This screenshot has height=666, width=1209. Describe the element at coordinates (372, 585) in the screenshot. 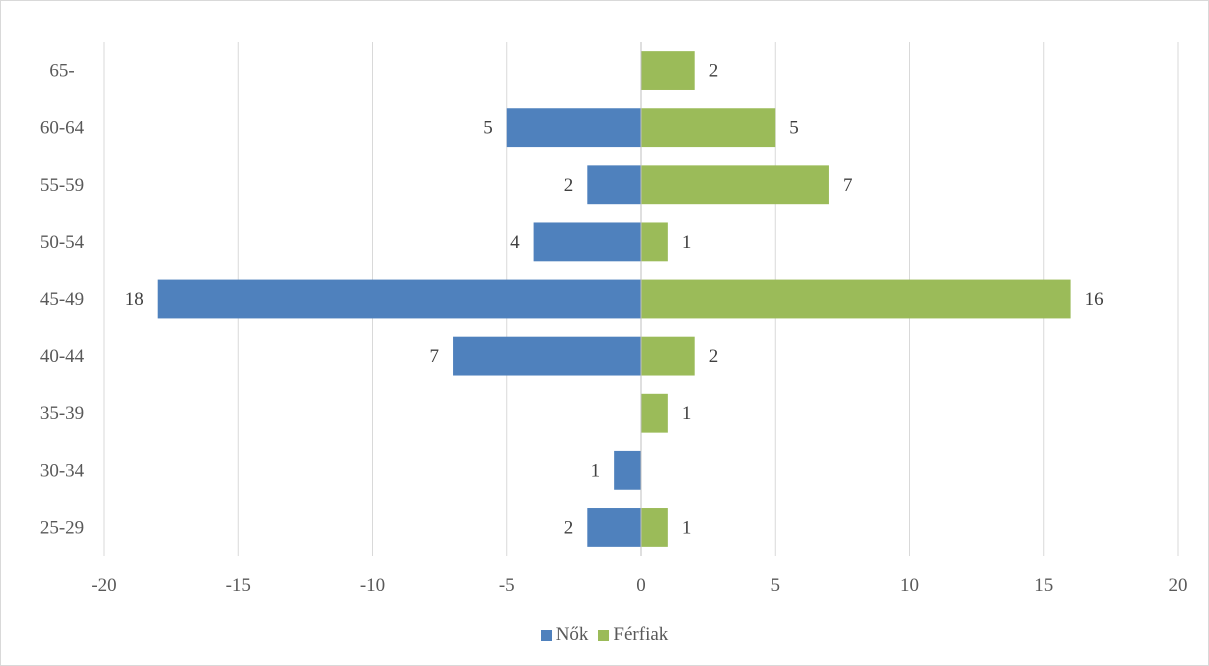

I see `x-tick-label: -10` at that location.